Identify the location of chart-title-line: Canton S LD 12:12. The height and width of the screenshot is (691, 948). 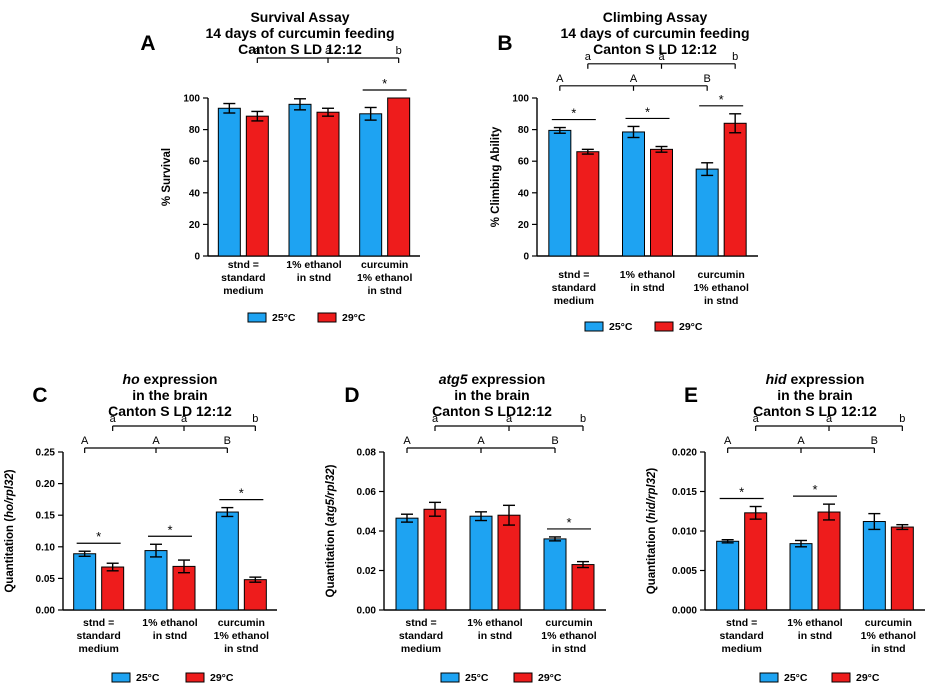
(300, 49).